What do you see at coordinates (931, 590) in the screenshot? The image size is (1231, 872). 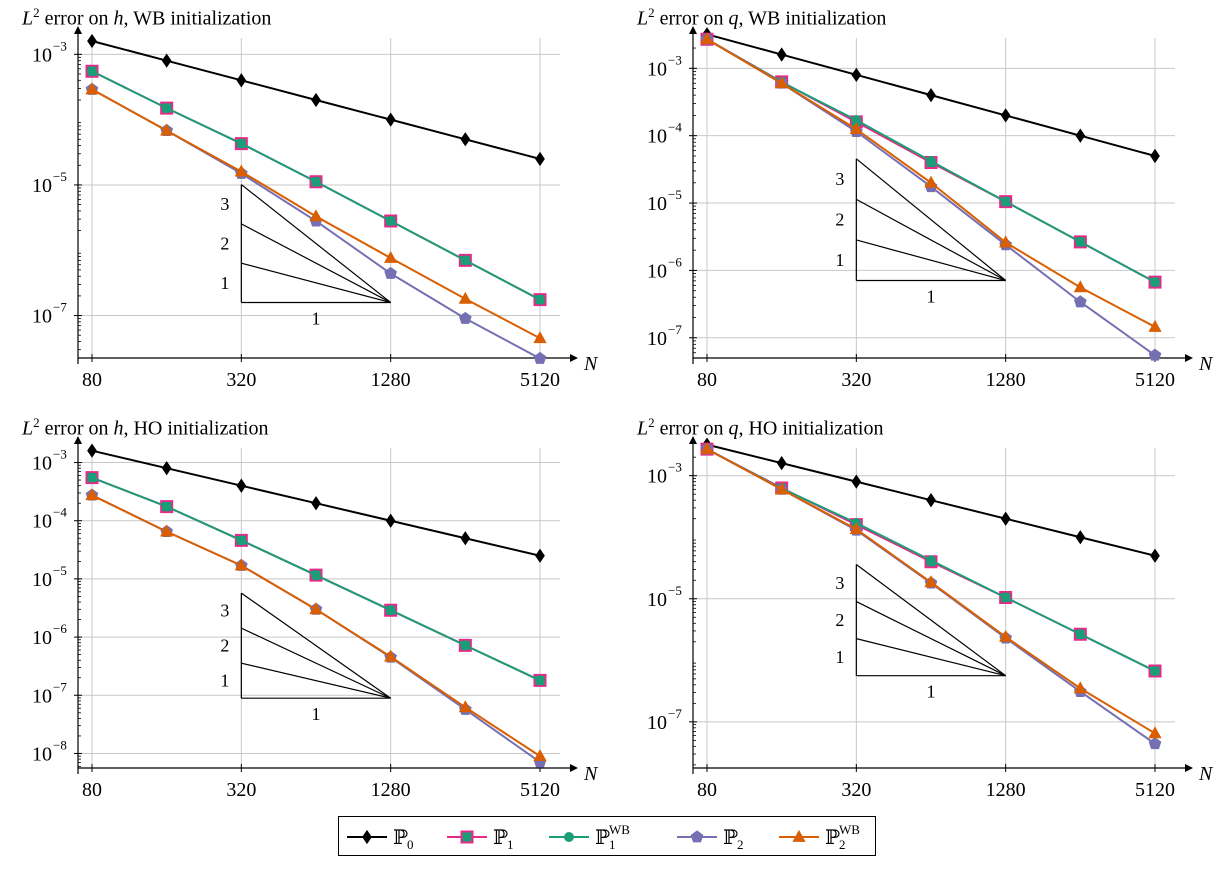 I see `series-P2WB` at bounding box center [931, 590].